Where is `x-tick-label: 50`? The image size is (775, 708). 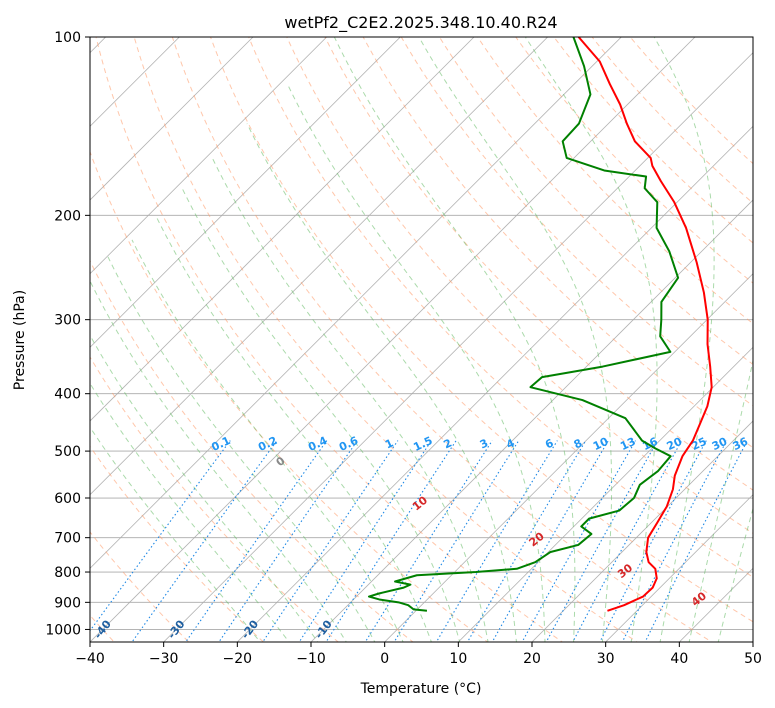
x-tick-label: 50 is located at coordinates (753, 659).